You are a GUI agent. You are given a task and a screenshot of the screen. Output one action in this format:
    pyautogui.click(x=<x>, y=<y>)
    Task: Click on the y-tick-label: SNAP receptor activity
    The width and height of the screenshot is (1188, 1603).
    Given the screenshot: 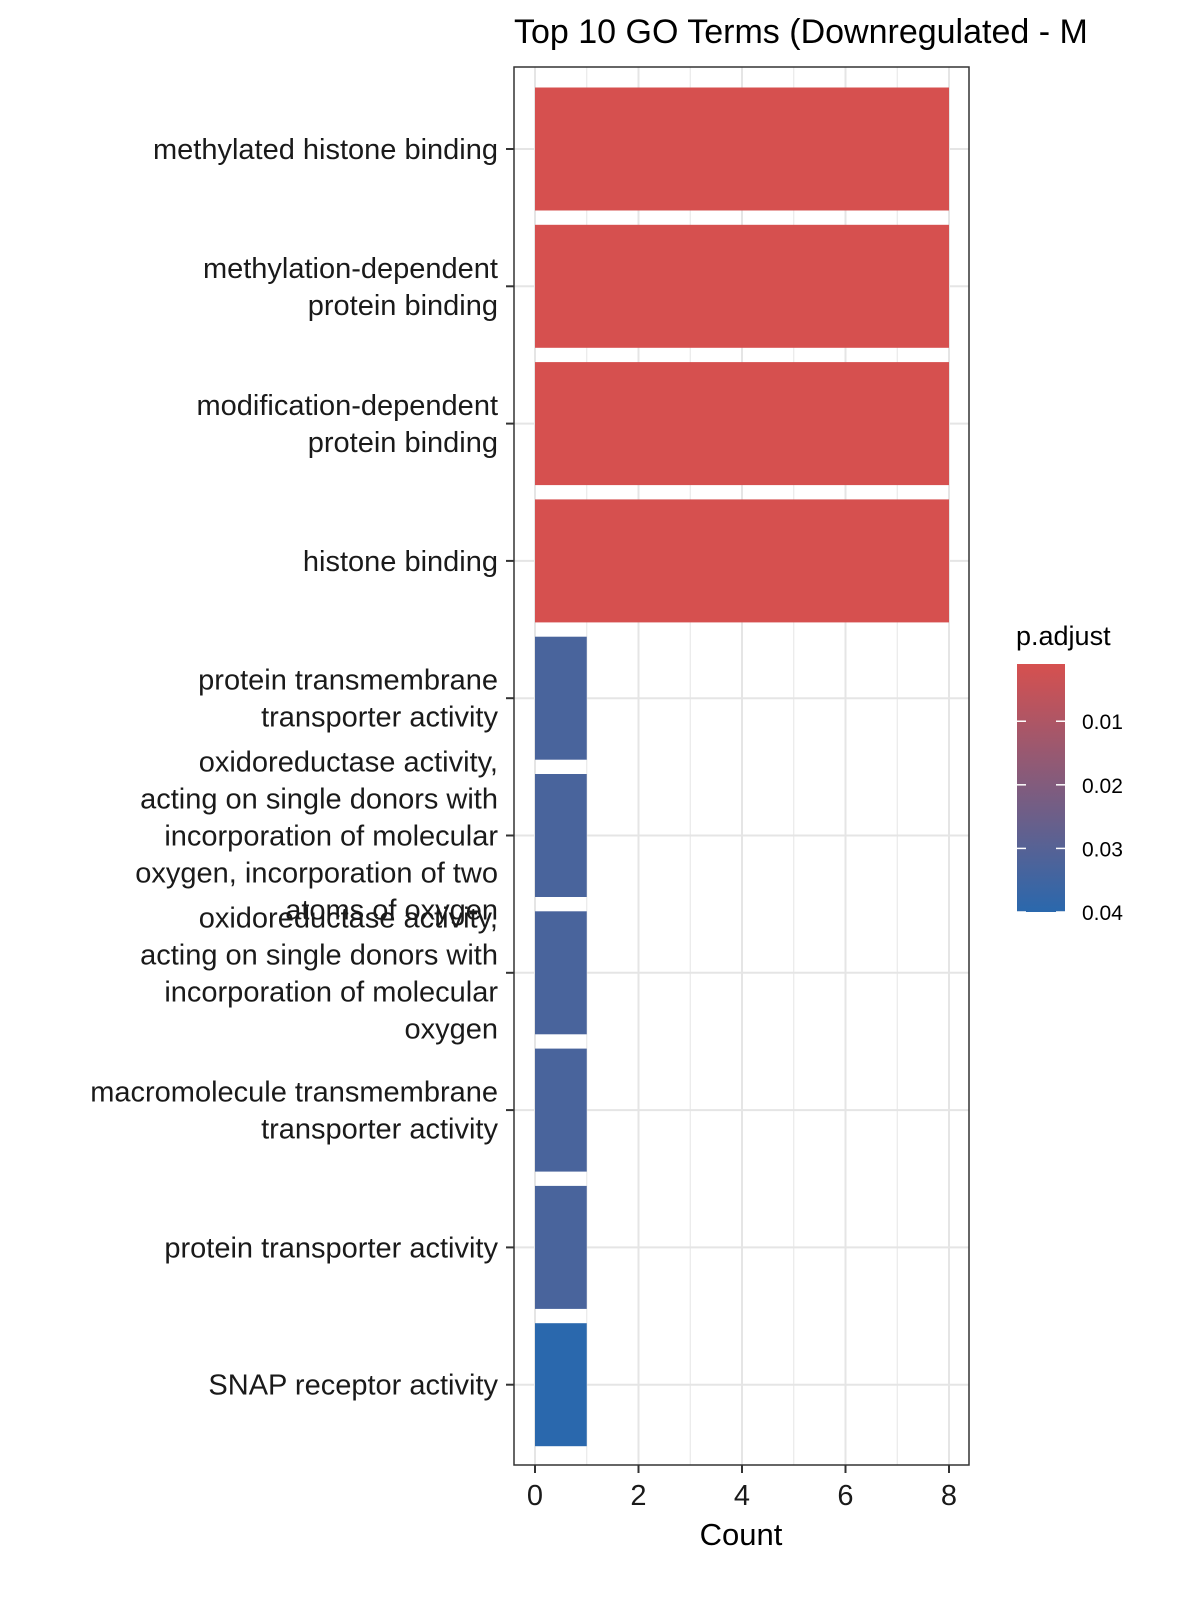 What is the action you would take?
    pyautogui.click(x=353, y=1386)
    